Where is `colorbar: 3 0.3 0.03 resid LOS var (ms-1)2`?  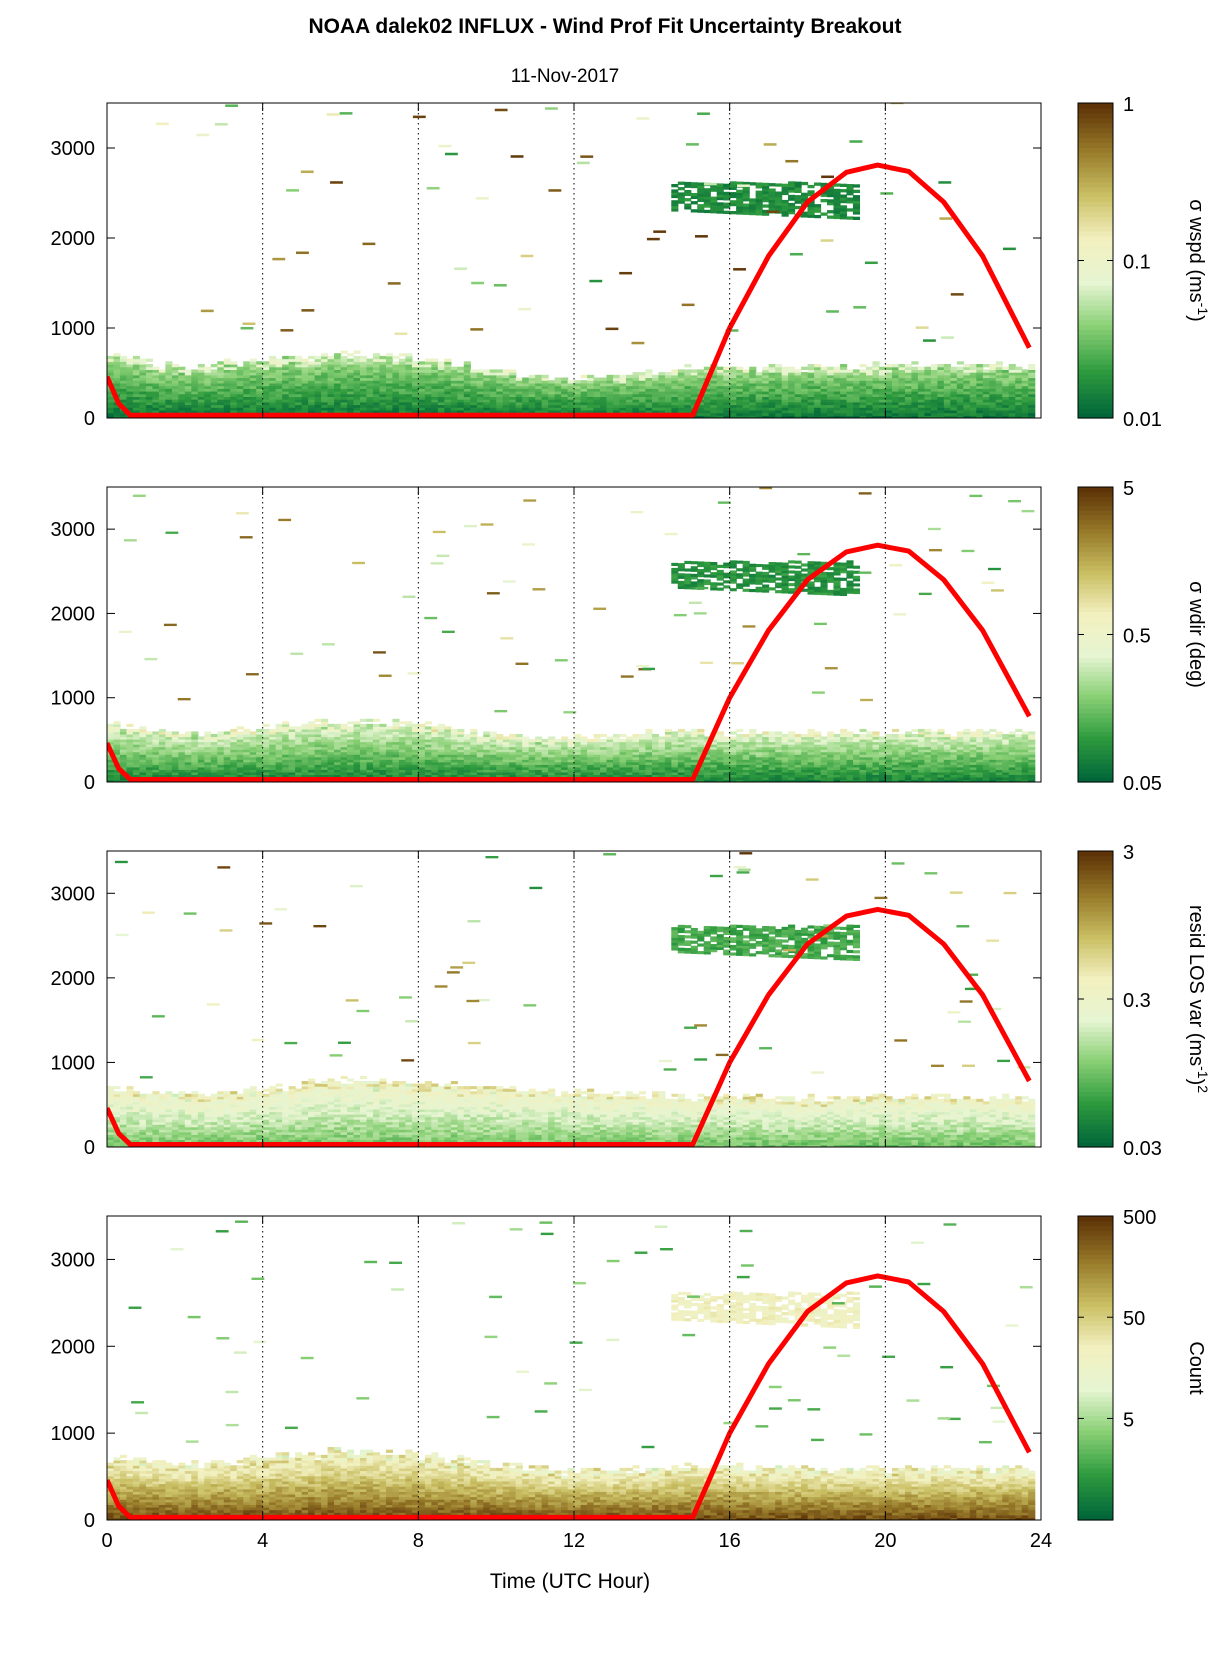 colorbar: 3 0.3 0.03 resid LOS var (ms-1)2 is located at coordinates (1144, 1001).